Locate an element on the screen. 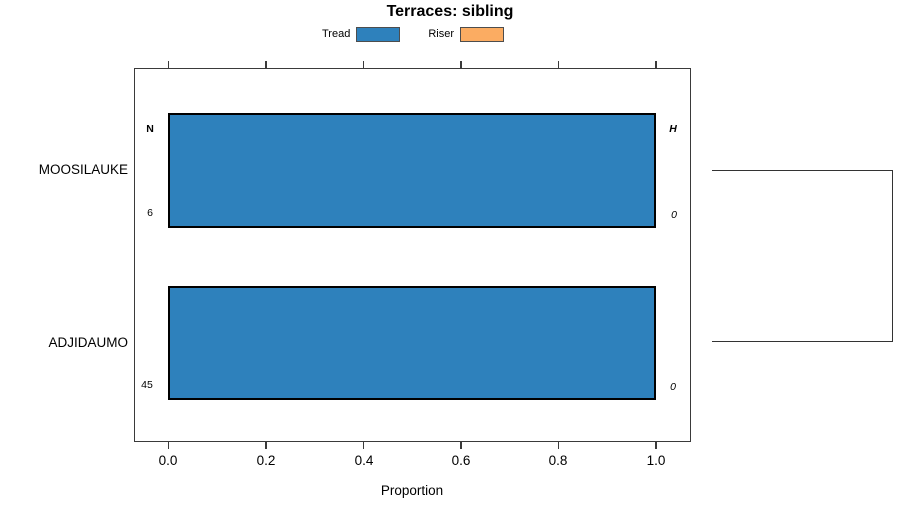 This screenshot has height=520, width=900. legend: Tread Riser is located at coordinates (413, 34).